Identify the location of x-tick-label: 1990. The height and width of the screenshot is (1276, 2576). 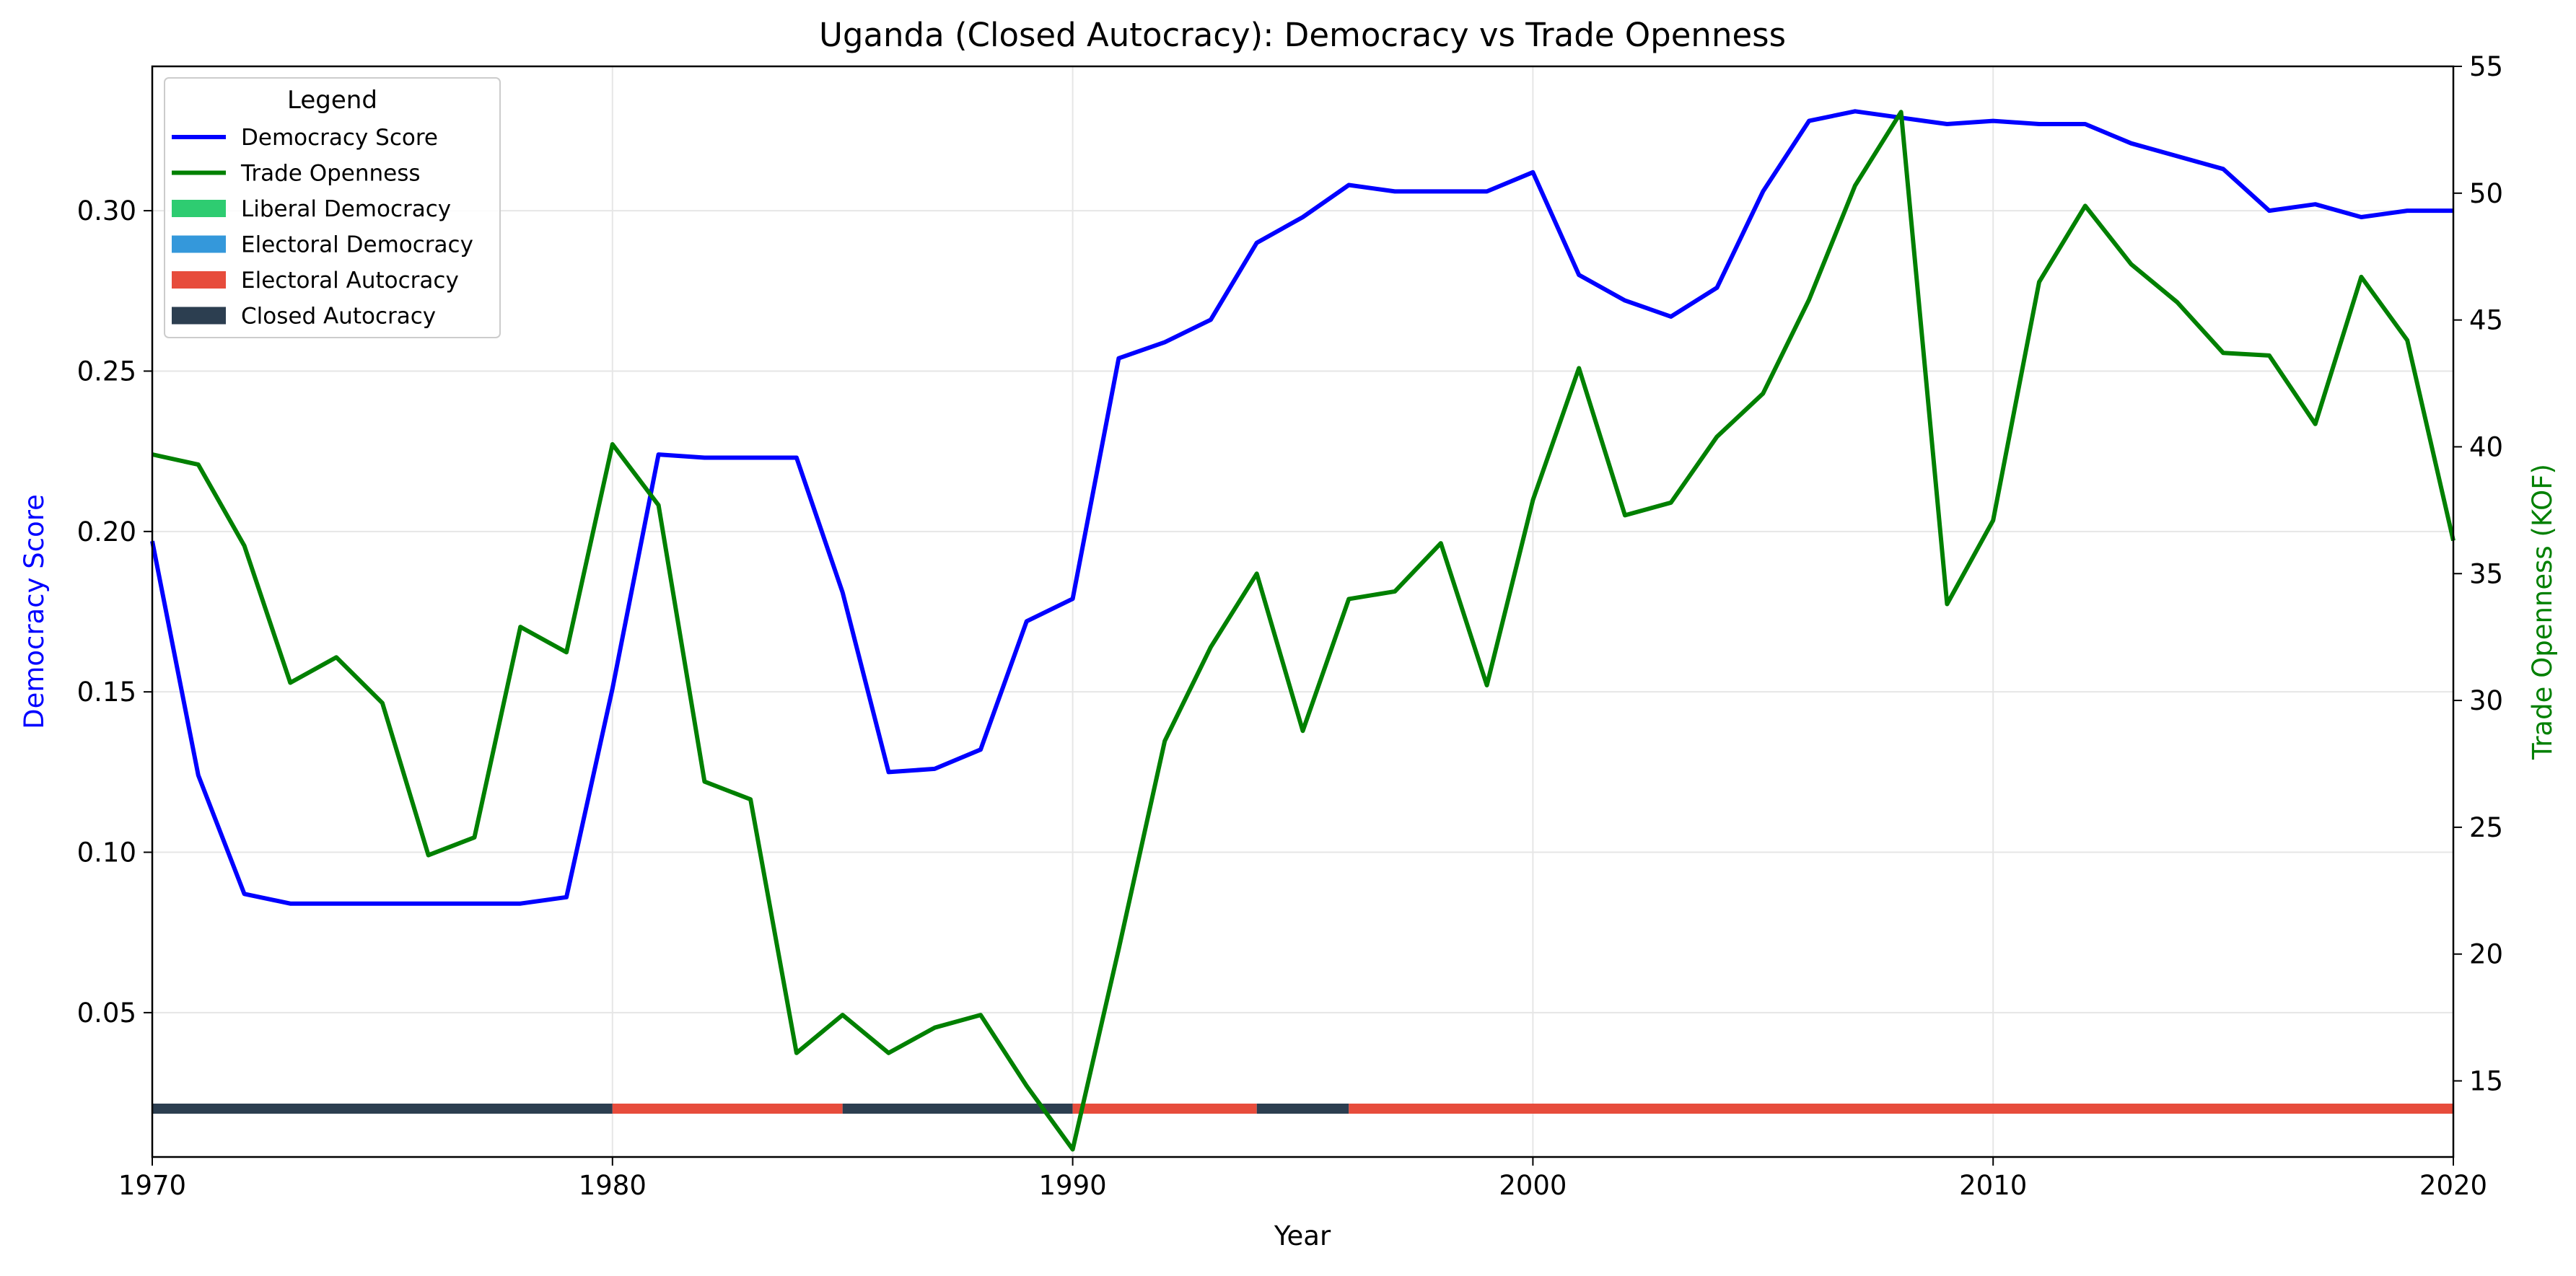
(1073, 1185).